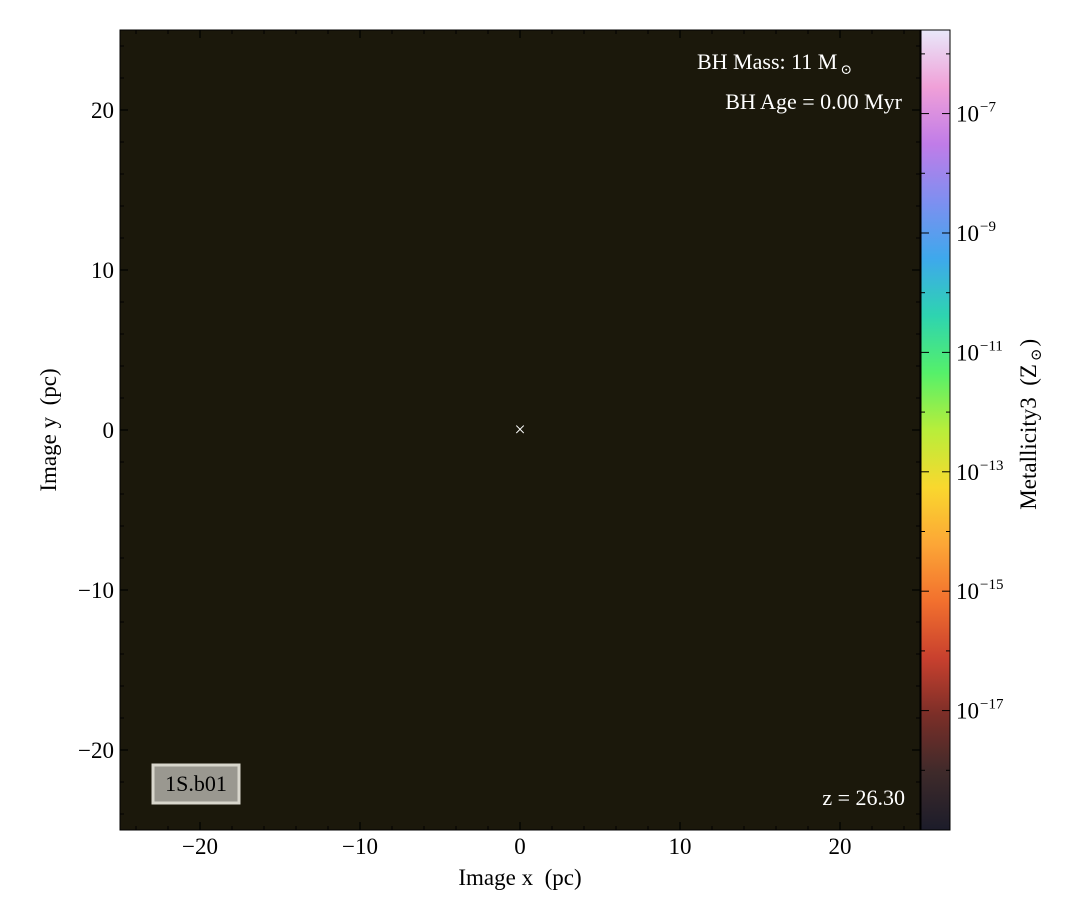 This screenshot has width=1085, height=920. Describe the element at coordinates (840, 846) in the screenshot. I see `x-tick-label: 20` at that location.